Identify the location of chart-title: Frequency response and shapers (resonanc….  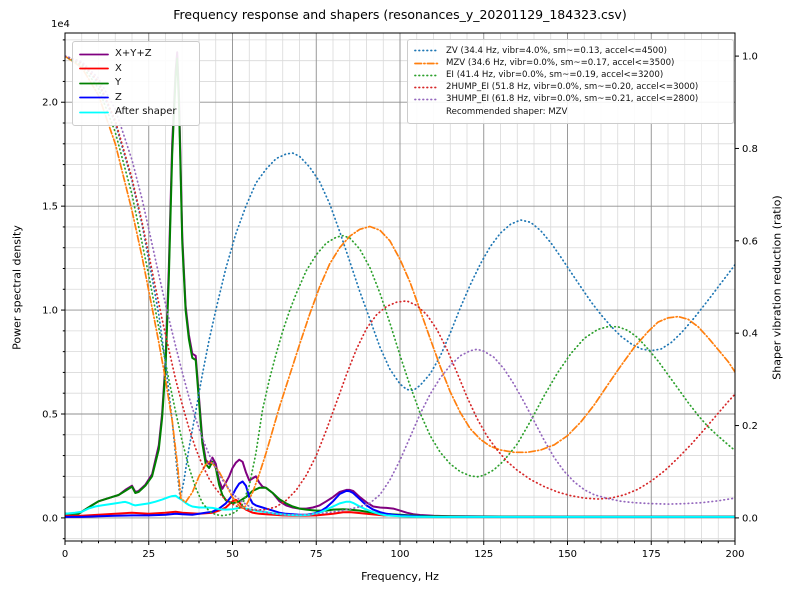
(400, 14).